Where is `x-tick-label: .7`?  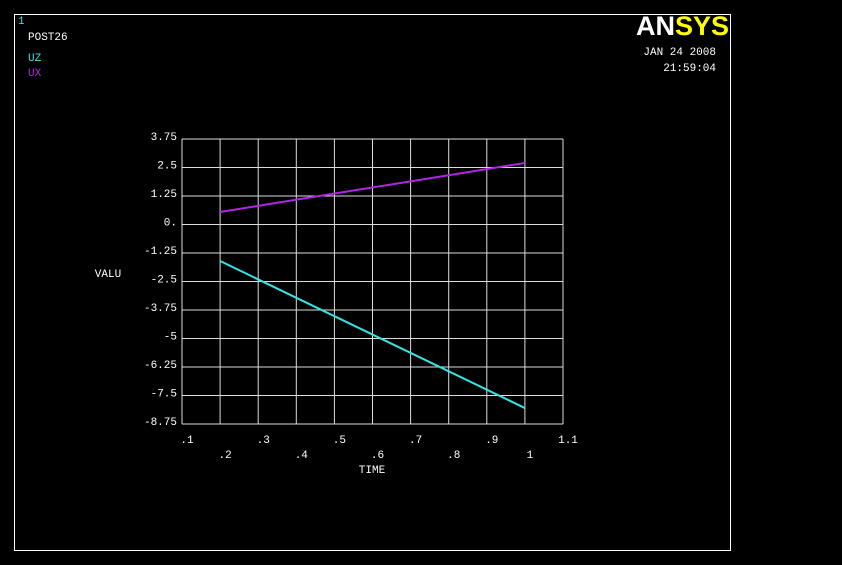 x-tick-label: .7 is located at coordinates (415, 441).